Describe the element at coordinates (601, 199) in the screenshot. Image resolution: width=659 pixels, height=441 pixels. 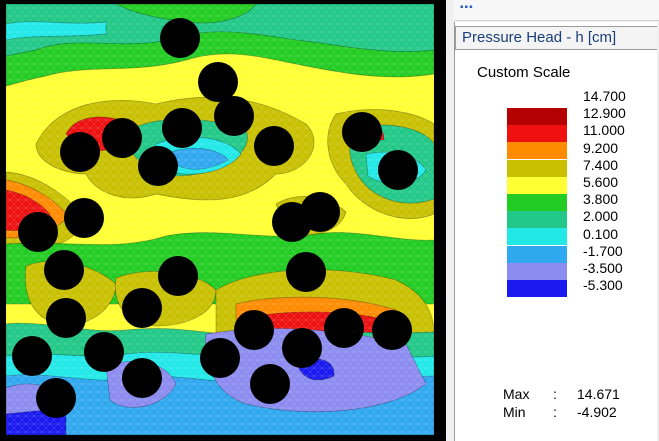
I see `legend-tick-label: 3.800` at that location.